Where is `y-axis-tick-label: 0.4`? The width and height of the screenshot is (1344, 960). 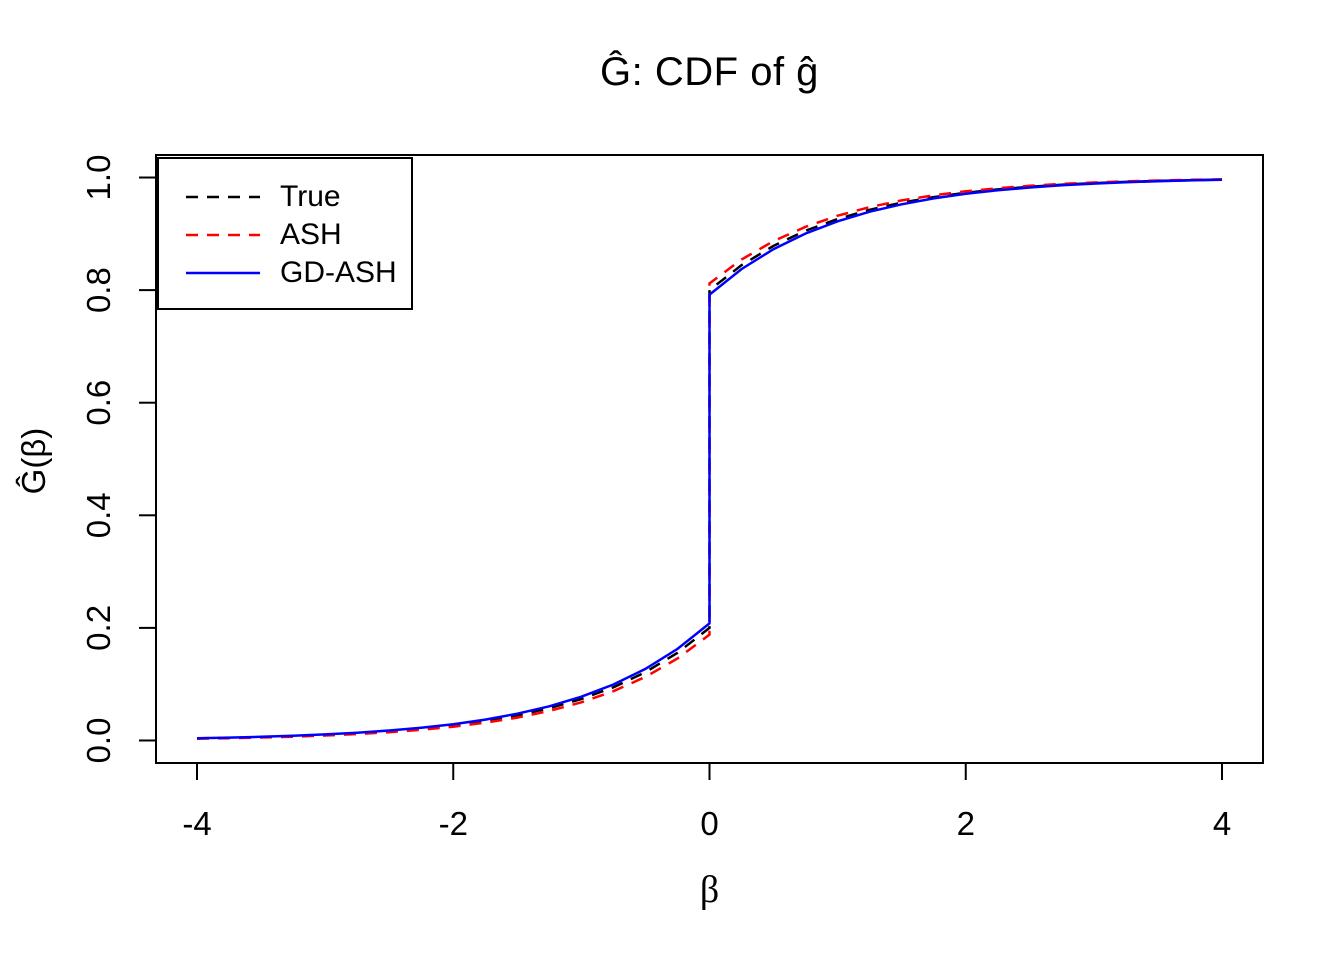
y-axis-tick-label: 0.4 is located at coordinates (98, 515).